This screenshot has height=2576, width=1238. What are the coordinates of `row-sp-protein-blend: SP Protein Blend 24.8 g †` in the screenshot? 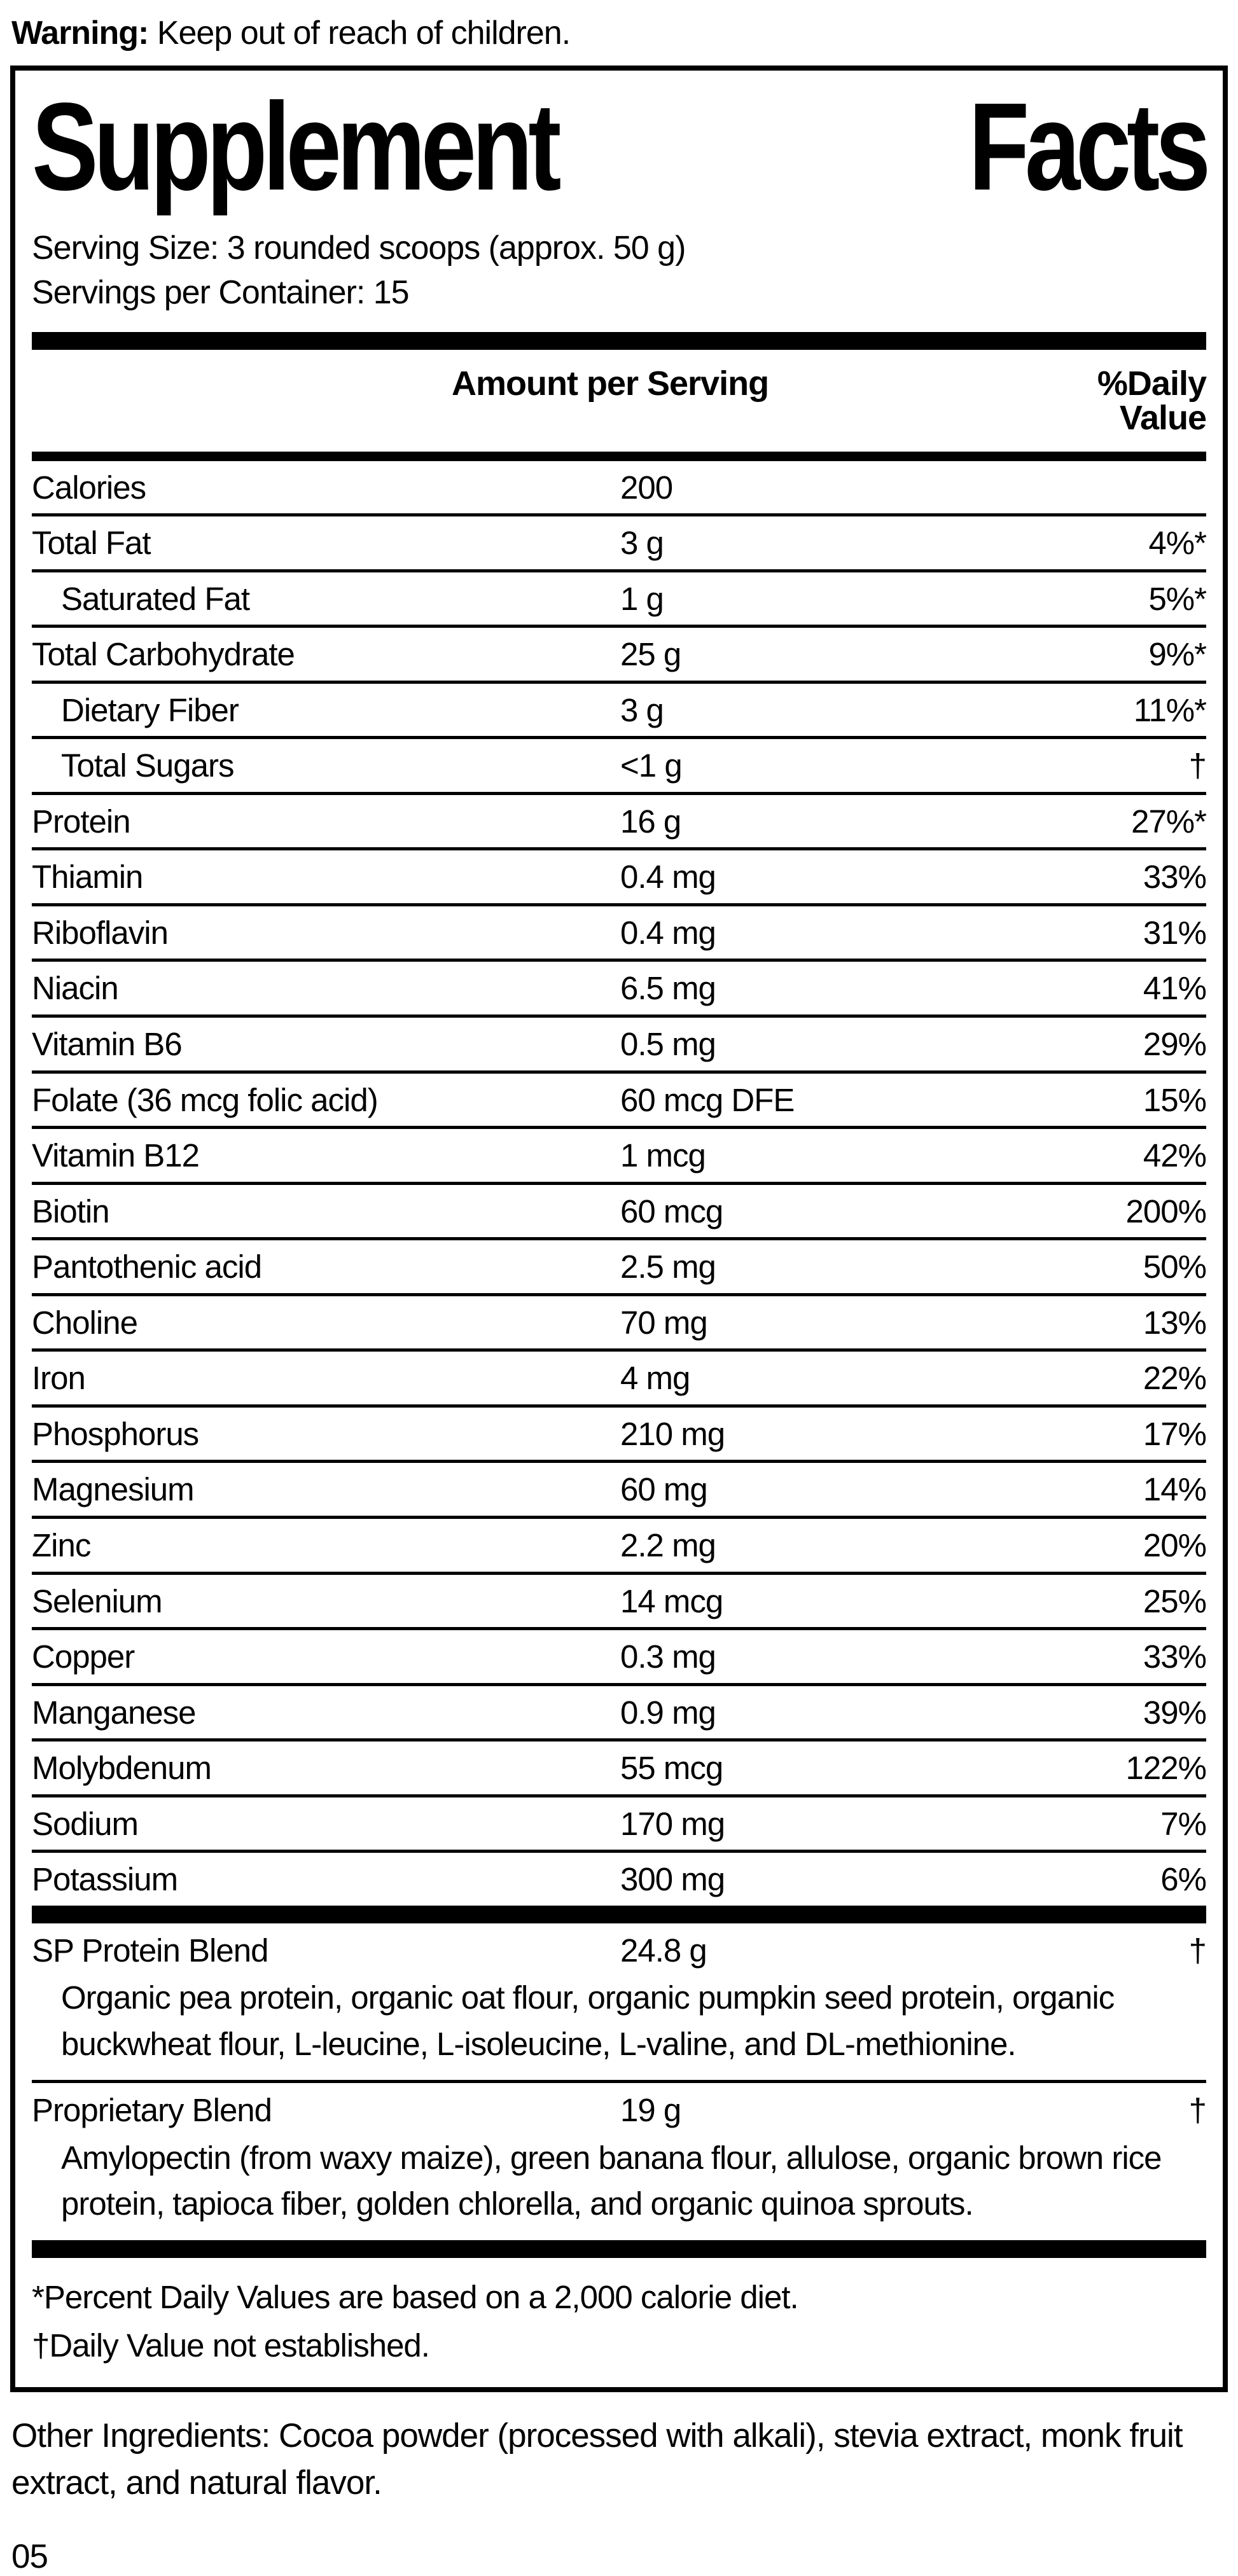 It's located at (619, 1947).